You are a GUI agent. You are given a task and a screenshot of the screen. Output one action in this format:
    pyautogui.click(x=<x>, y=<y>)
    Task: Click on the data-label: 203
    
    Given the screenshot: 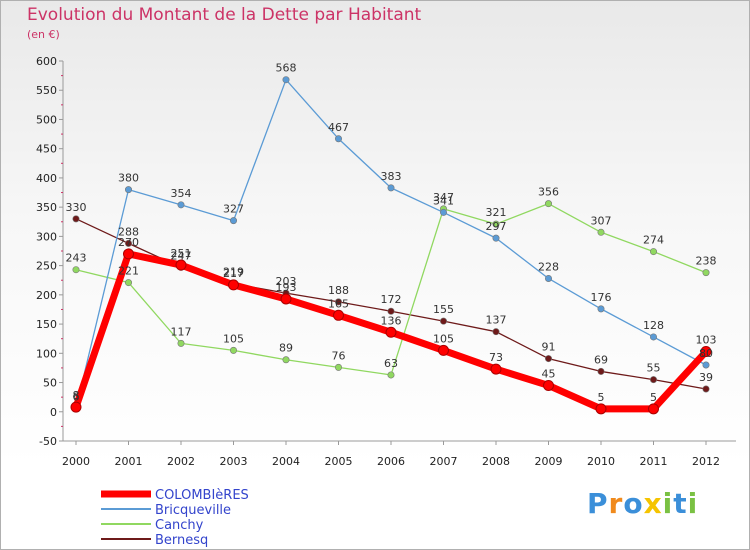 What is the action you would take?
    pyautogui.click(x=286, y=281)
    